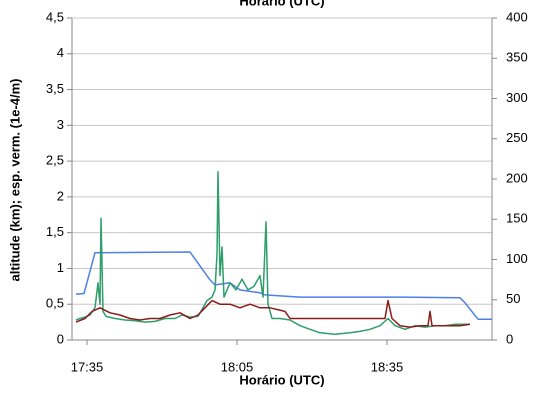 The image size is (537, 405). Describe the element at coordinates (281, 379) in the screenshot. I see `x-axis-label: Horário (UTC)` at that location.